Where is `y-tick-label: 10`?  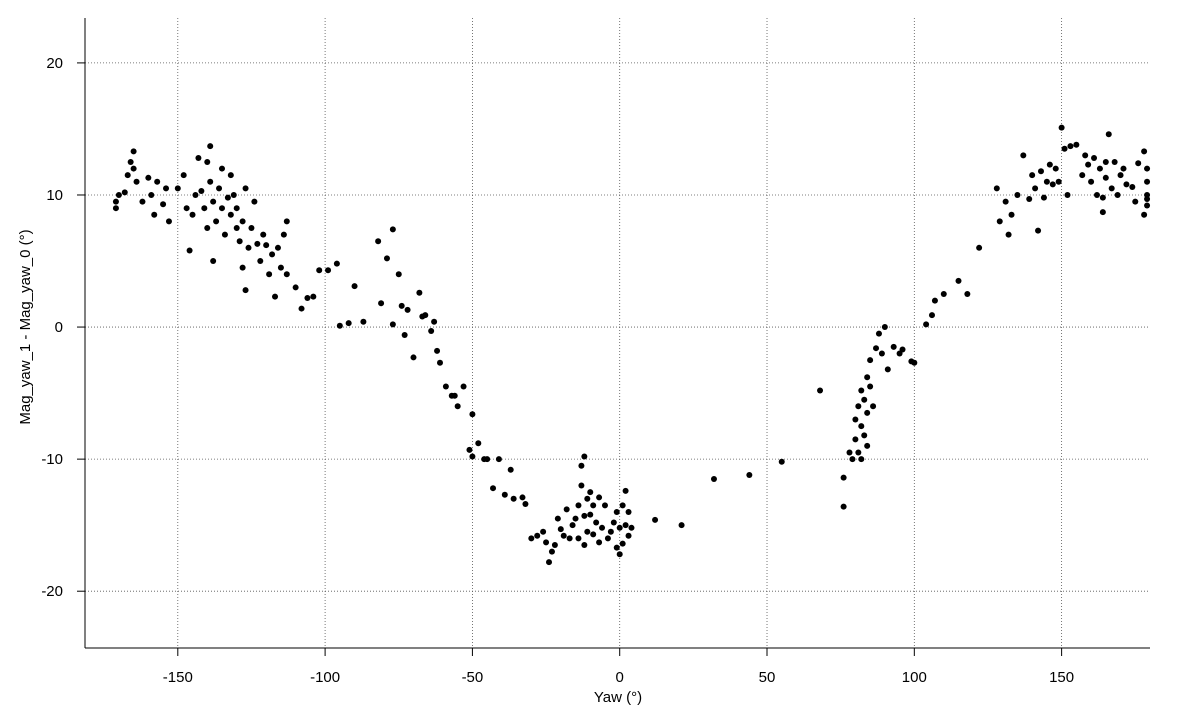 y-tick-label: 10 is located at coordinates (54, 195).